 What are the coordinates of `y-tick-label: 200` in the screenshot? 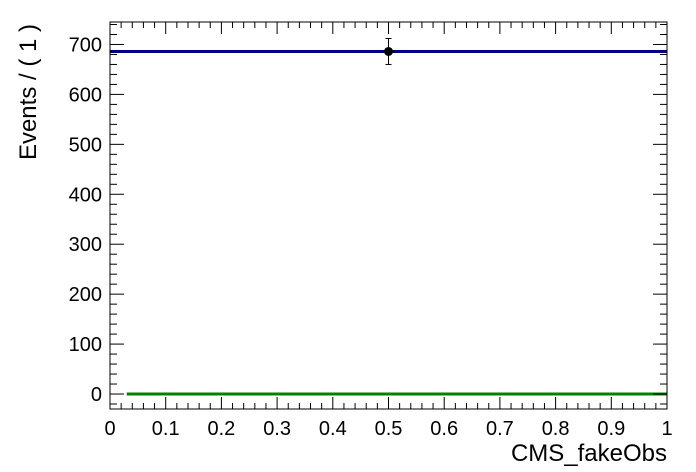 It's located at (85, 295).